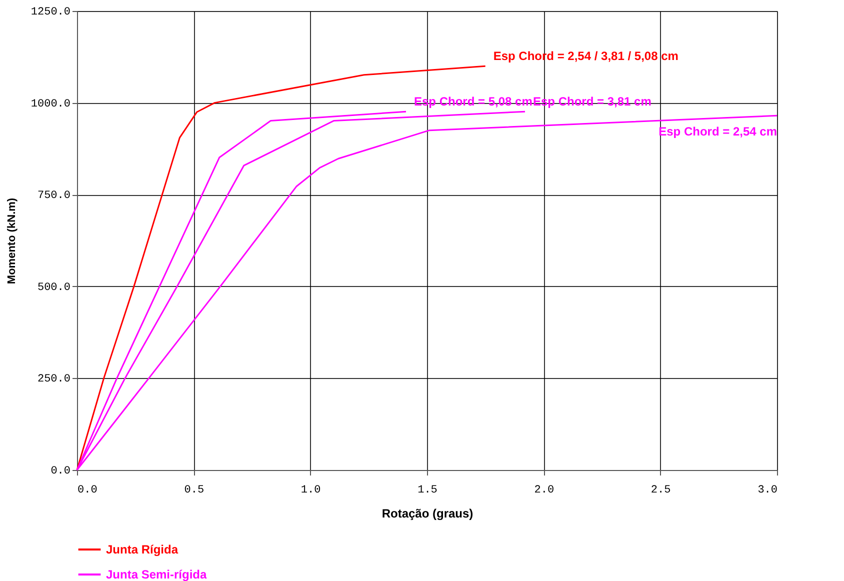 The image size is (844, 581). I want to click on y-tick-label: 500.0, so click(53, 288).